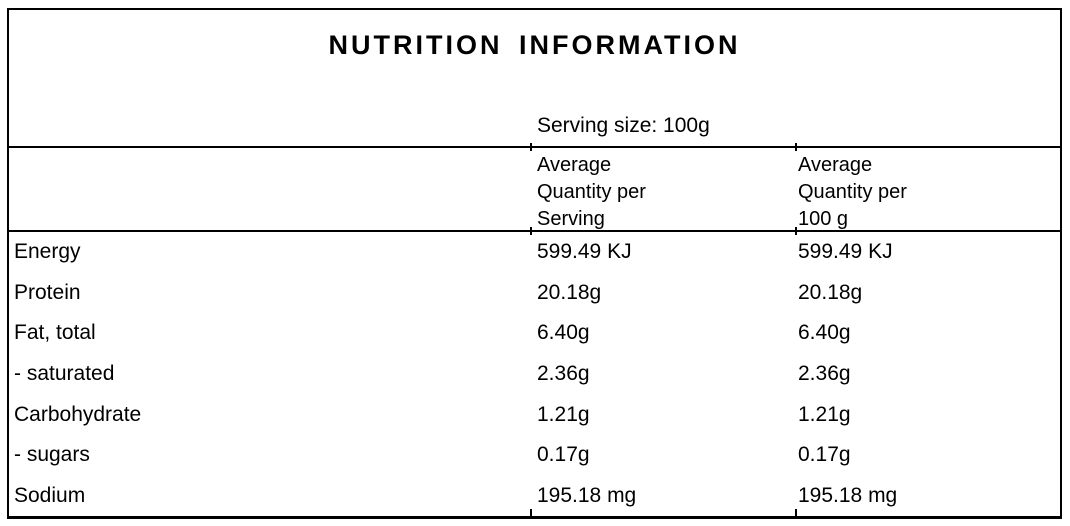 The image size is (1070, 526). What do you see at coordinates (584, 252) in the screenshot?
I see `value-per-serving: 599.49 KJ` at bounding box center [584, 252].